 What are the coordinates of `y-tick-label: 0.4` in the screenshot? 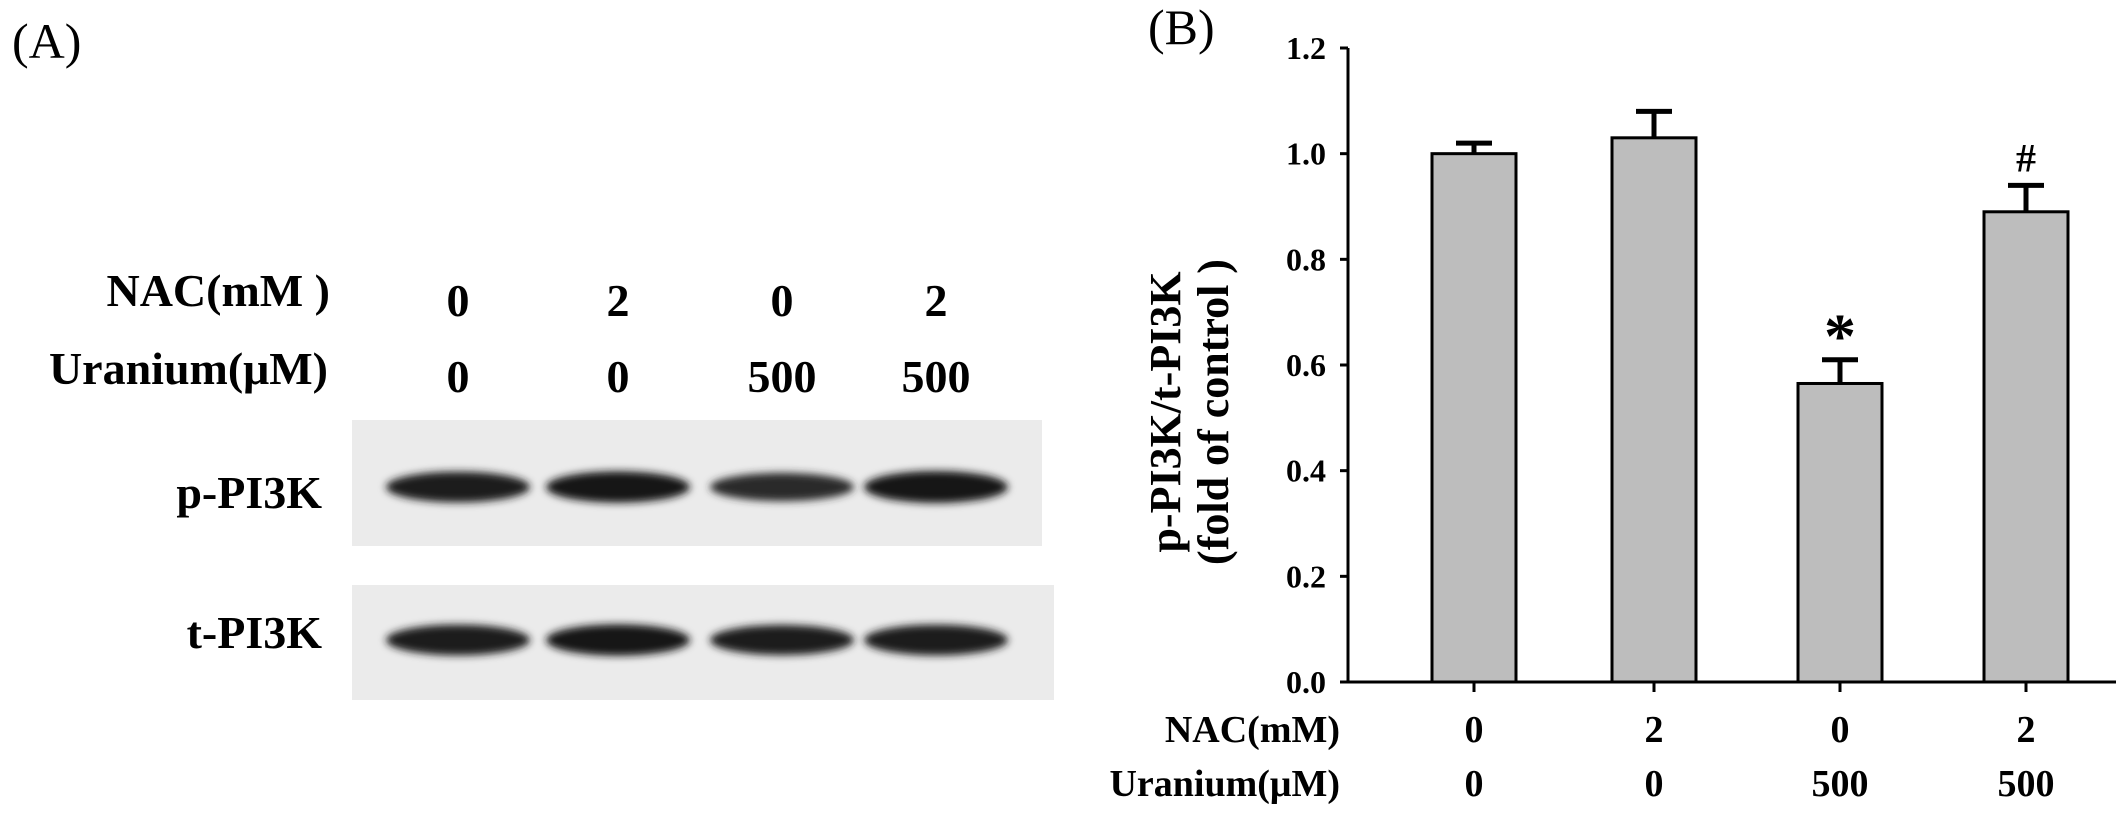 It's located at (1306, 471).